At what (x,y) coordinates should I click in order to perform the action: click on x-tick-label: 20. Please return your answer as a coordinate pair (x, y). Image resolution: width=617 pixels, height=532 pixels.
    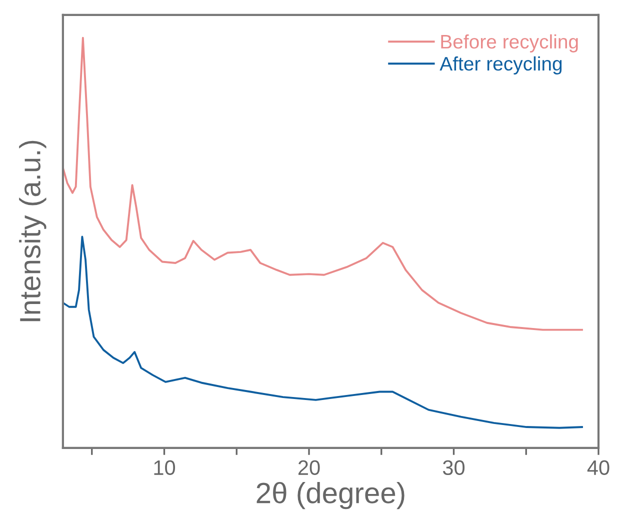
    Looking at the image, I should click on (309, 468).